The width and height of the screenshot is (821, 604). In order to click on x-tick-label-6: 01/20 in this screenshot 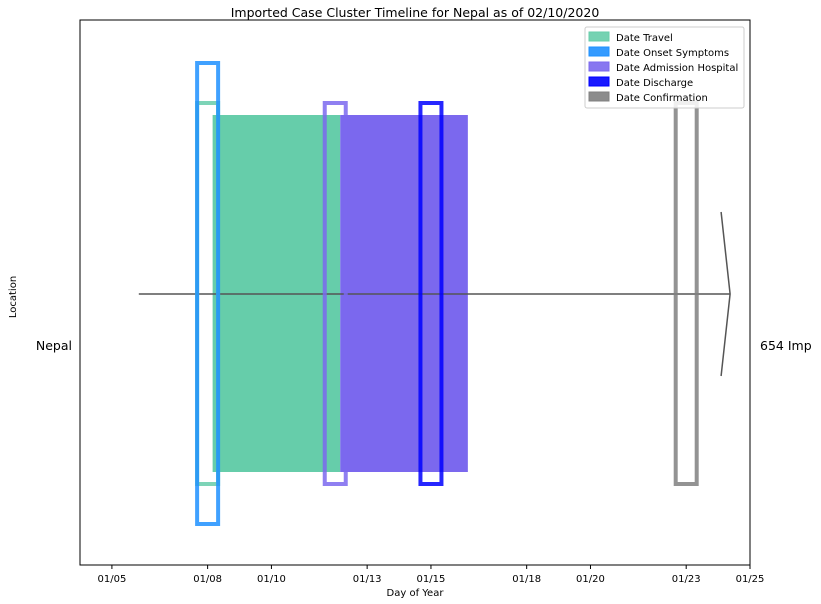, I will do `click(590, 579)`.